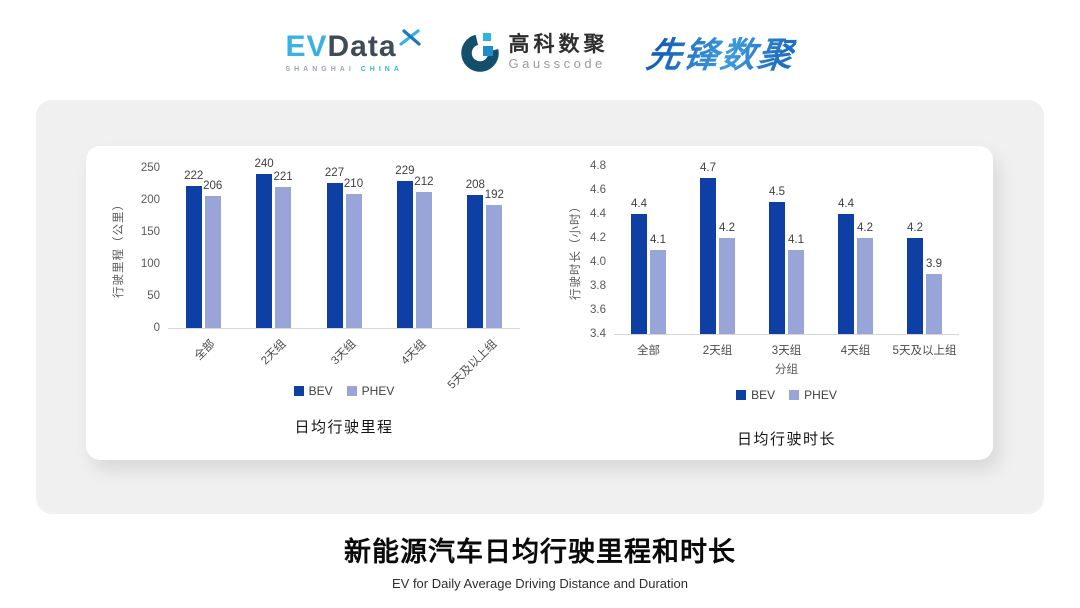 The width and height of the screenshot is (1080, 608). I want to click on value-label: 206, so click(213, 186).